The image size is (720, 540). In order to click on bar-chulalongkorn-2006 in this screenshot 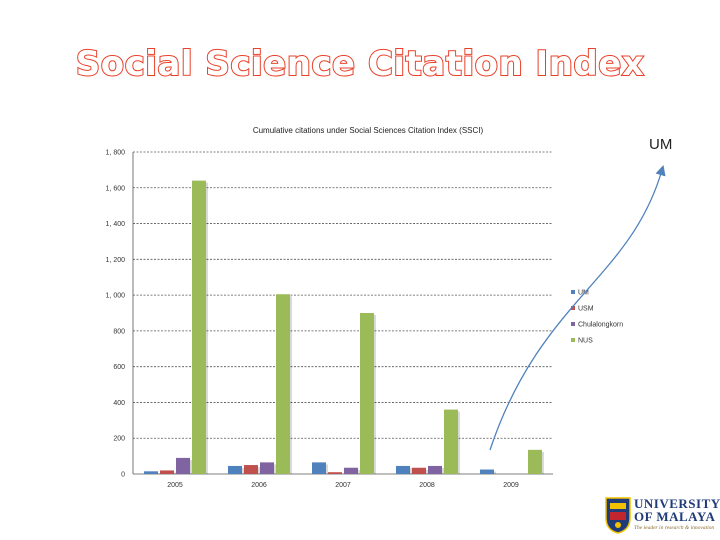, I will do `click(267, 468)`.